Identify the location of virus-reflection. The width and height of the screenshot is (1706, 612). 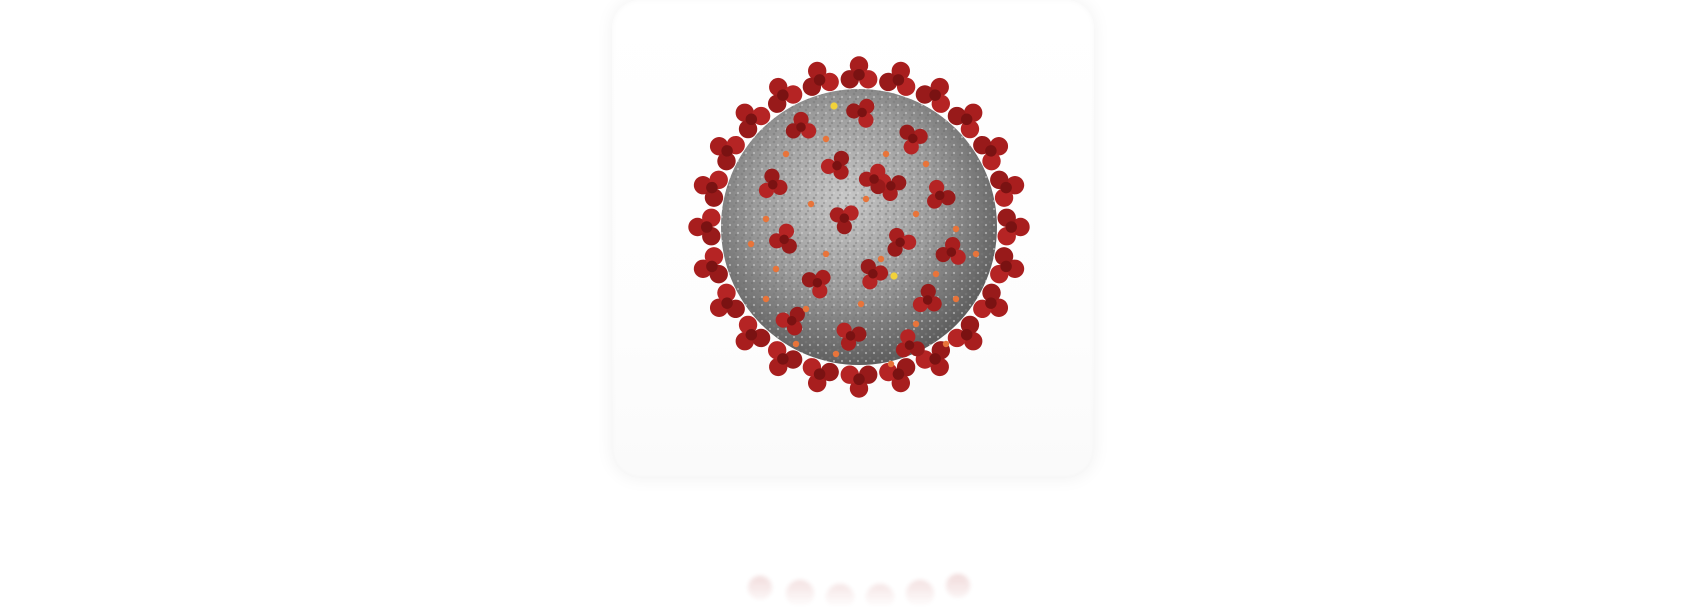
(859, 591).